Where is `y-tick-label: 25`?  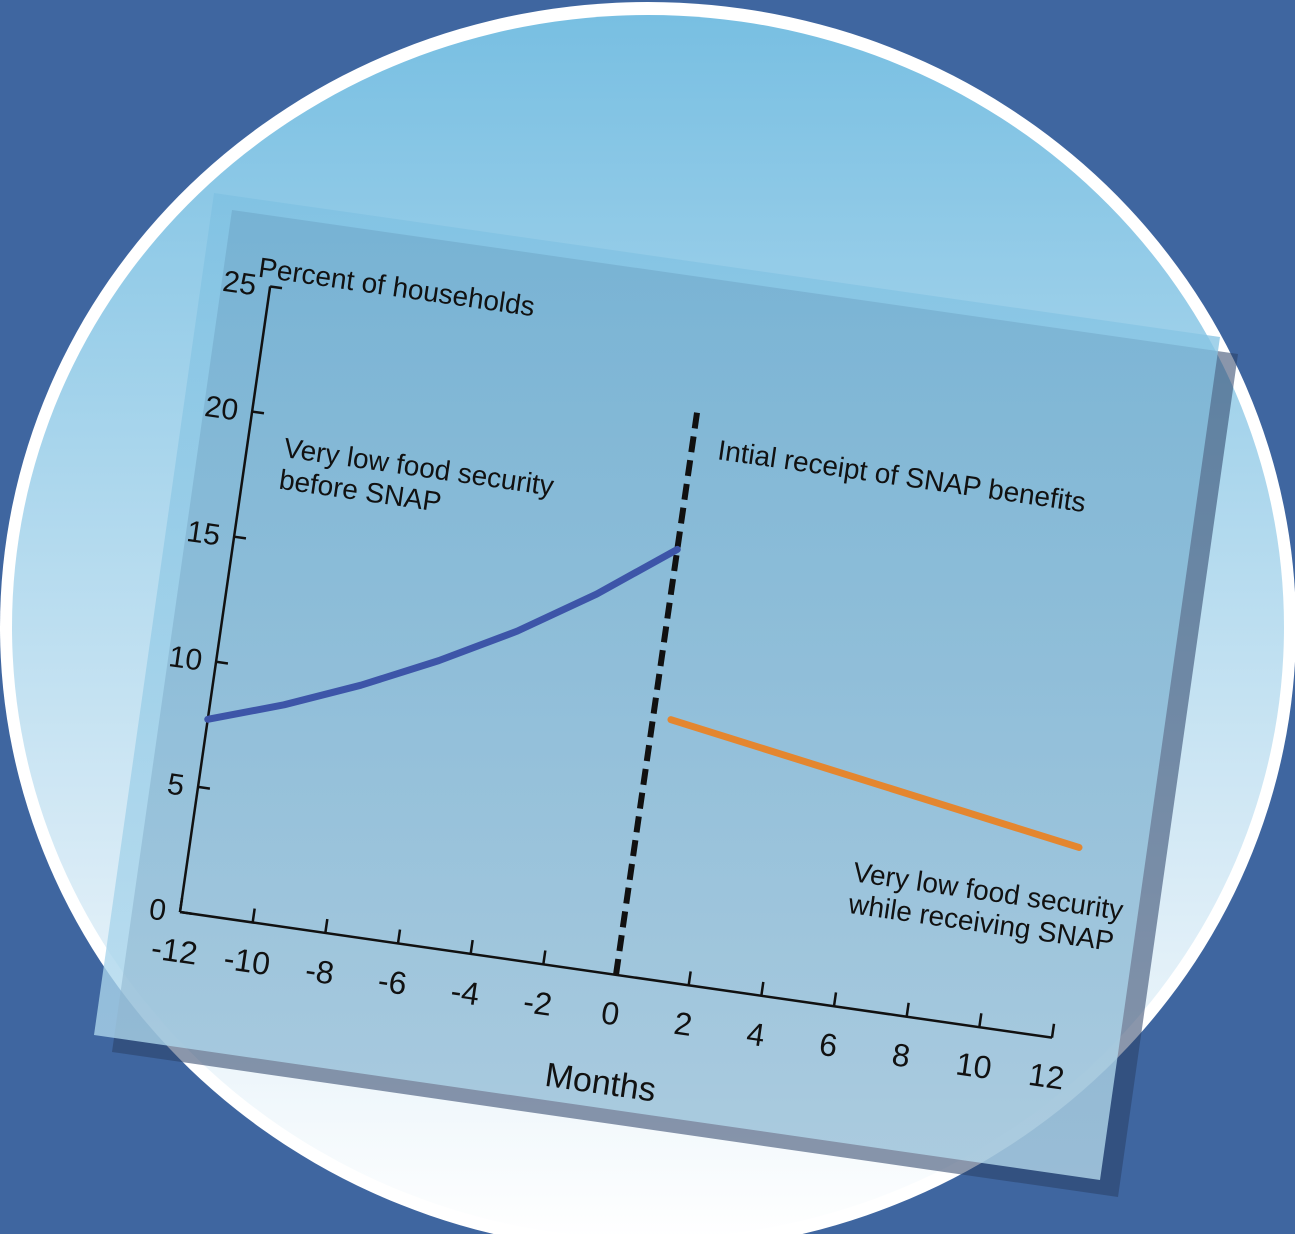 y-tick-label: 25 is located at coordinates (240, 283).